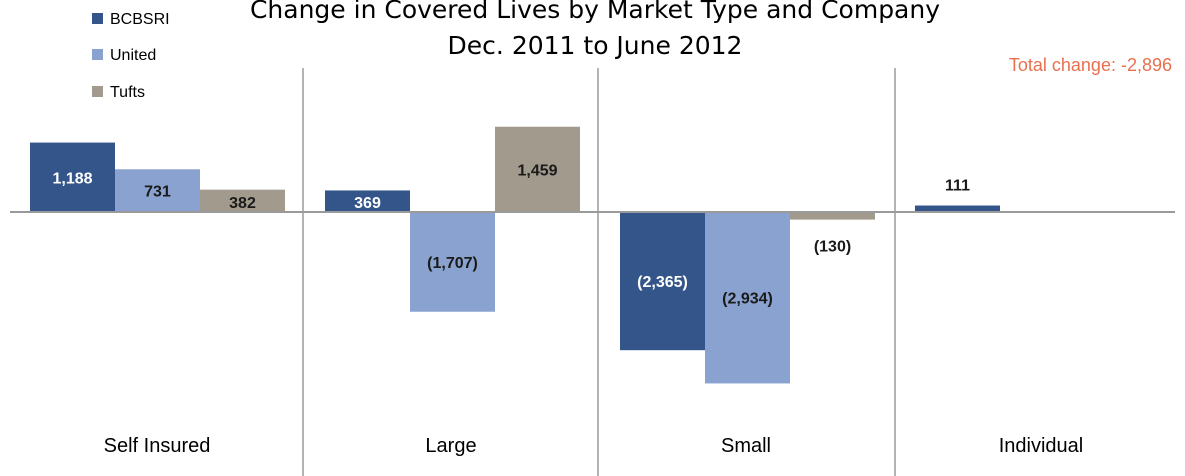  What do you see at coordinates (1090, 65) in the screenshot?
I see `total-change-annotation: Total change: -2,896` at bounding box center [1090, 65].